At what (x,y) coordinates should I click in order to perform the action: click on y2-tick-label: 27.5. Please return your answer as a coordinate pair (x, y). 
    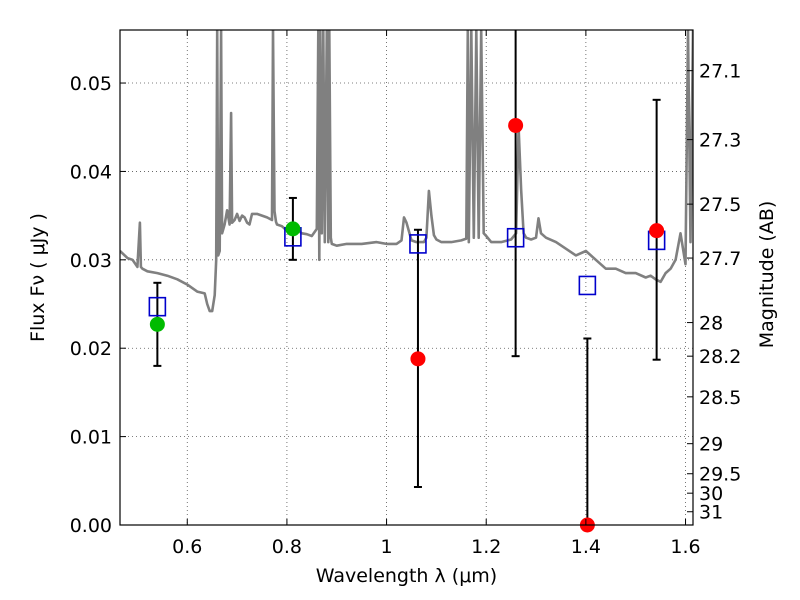
    Looking at the image, I should click on (720, 205).